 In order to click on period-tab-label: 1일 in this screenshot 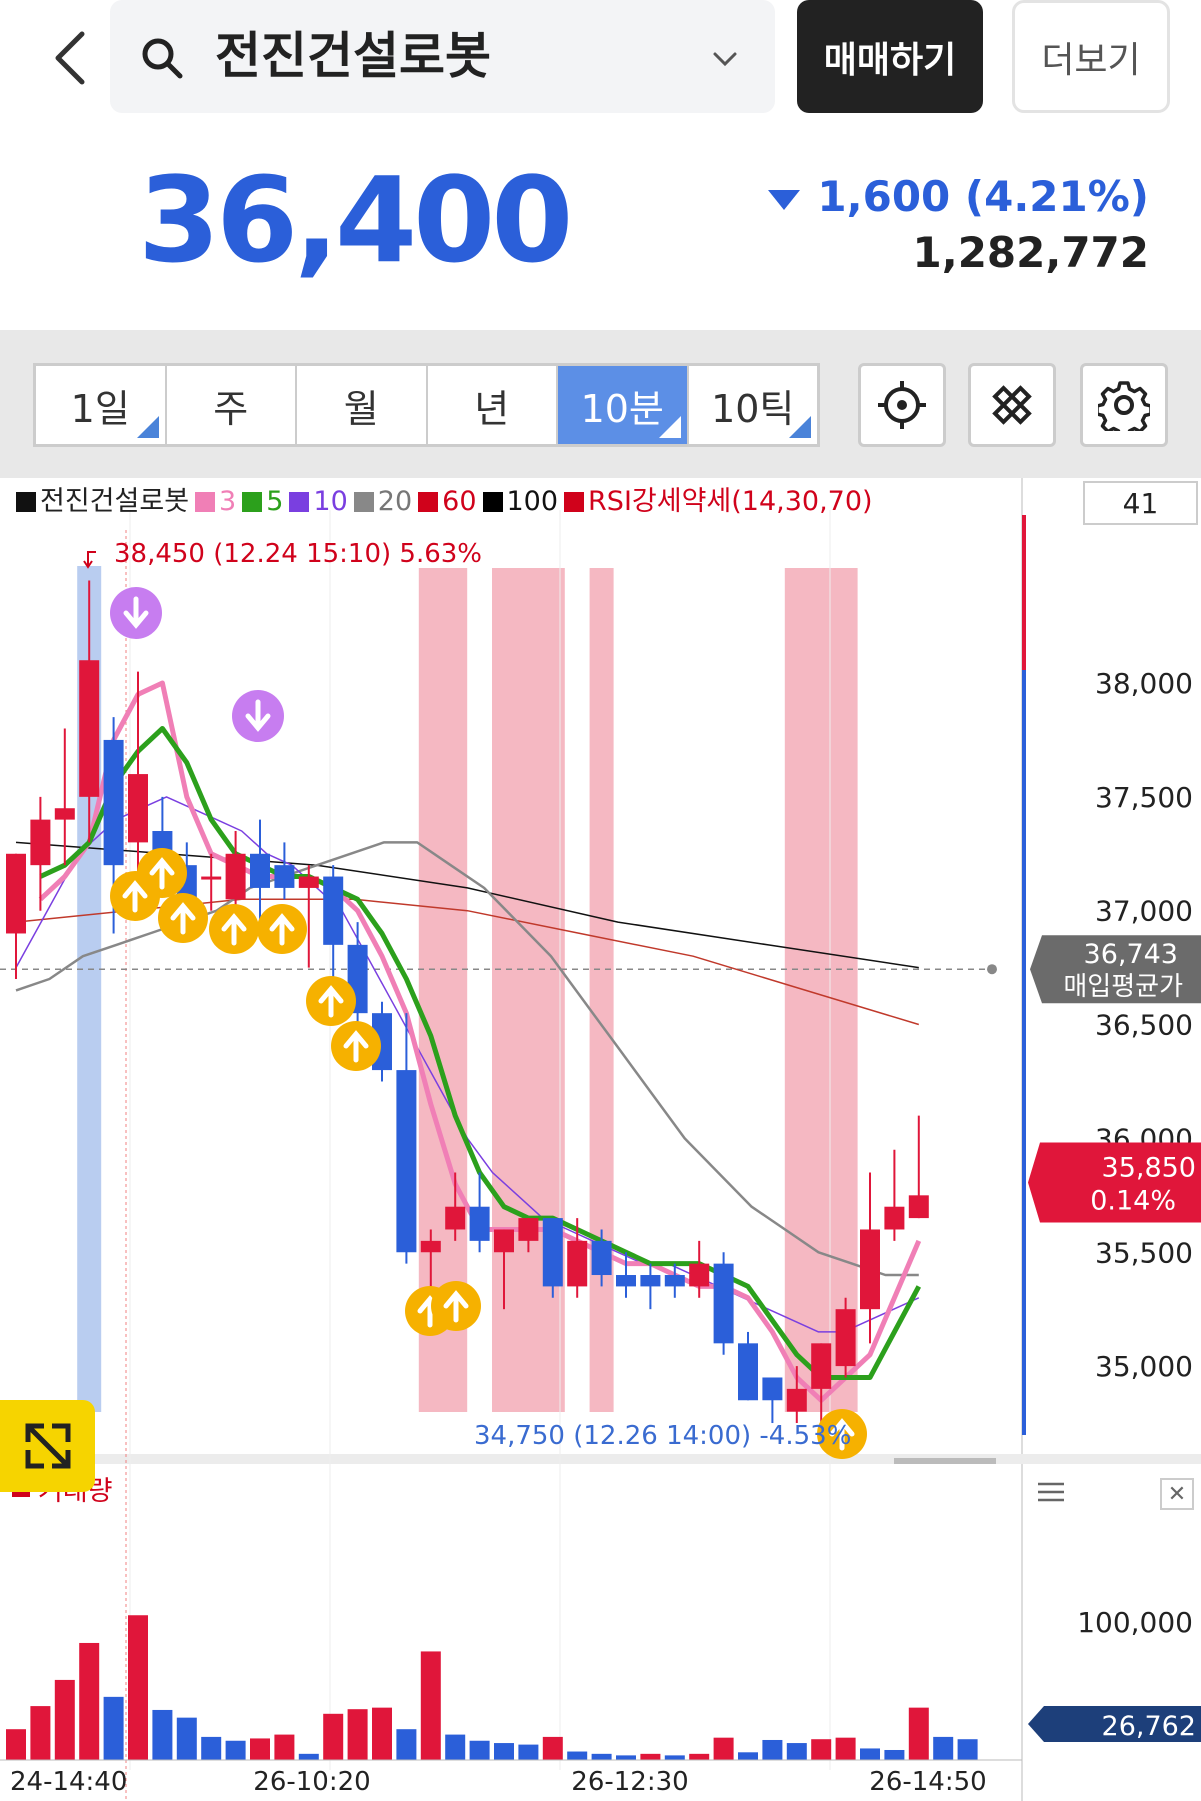, I will do `click(100, 408)`.